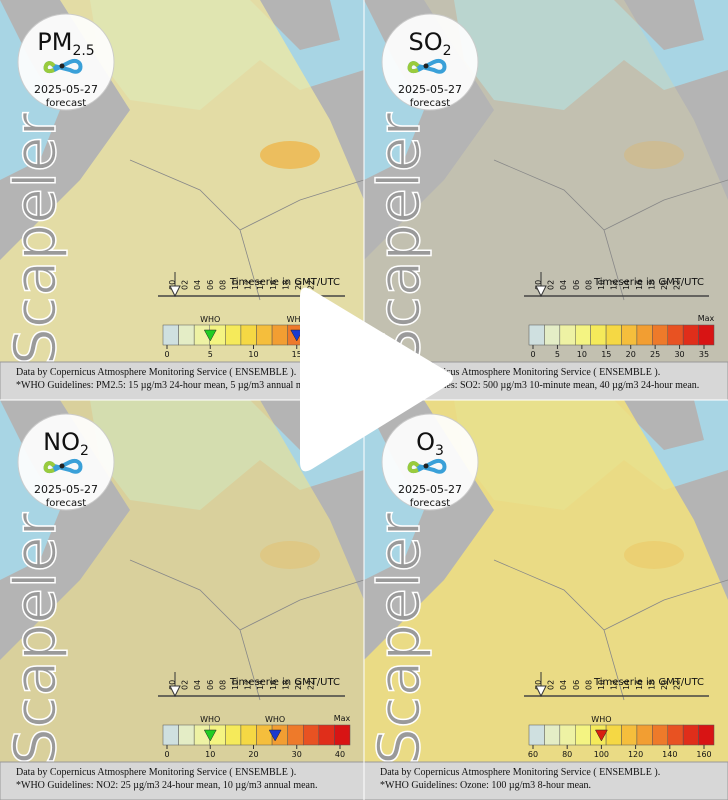 The image size is (728, 800). Describe the element at coordinates (429, 43) in the screenshot. I see `pollutant-title: SO2` at that location.